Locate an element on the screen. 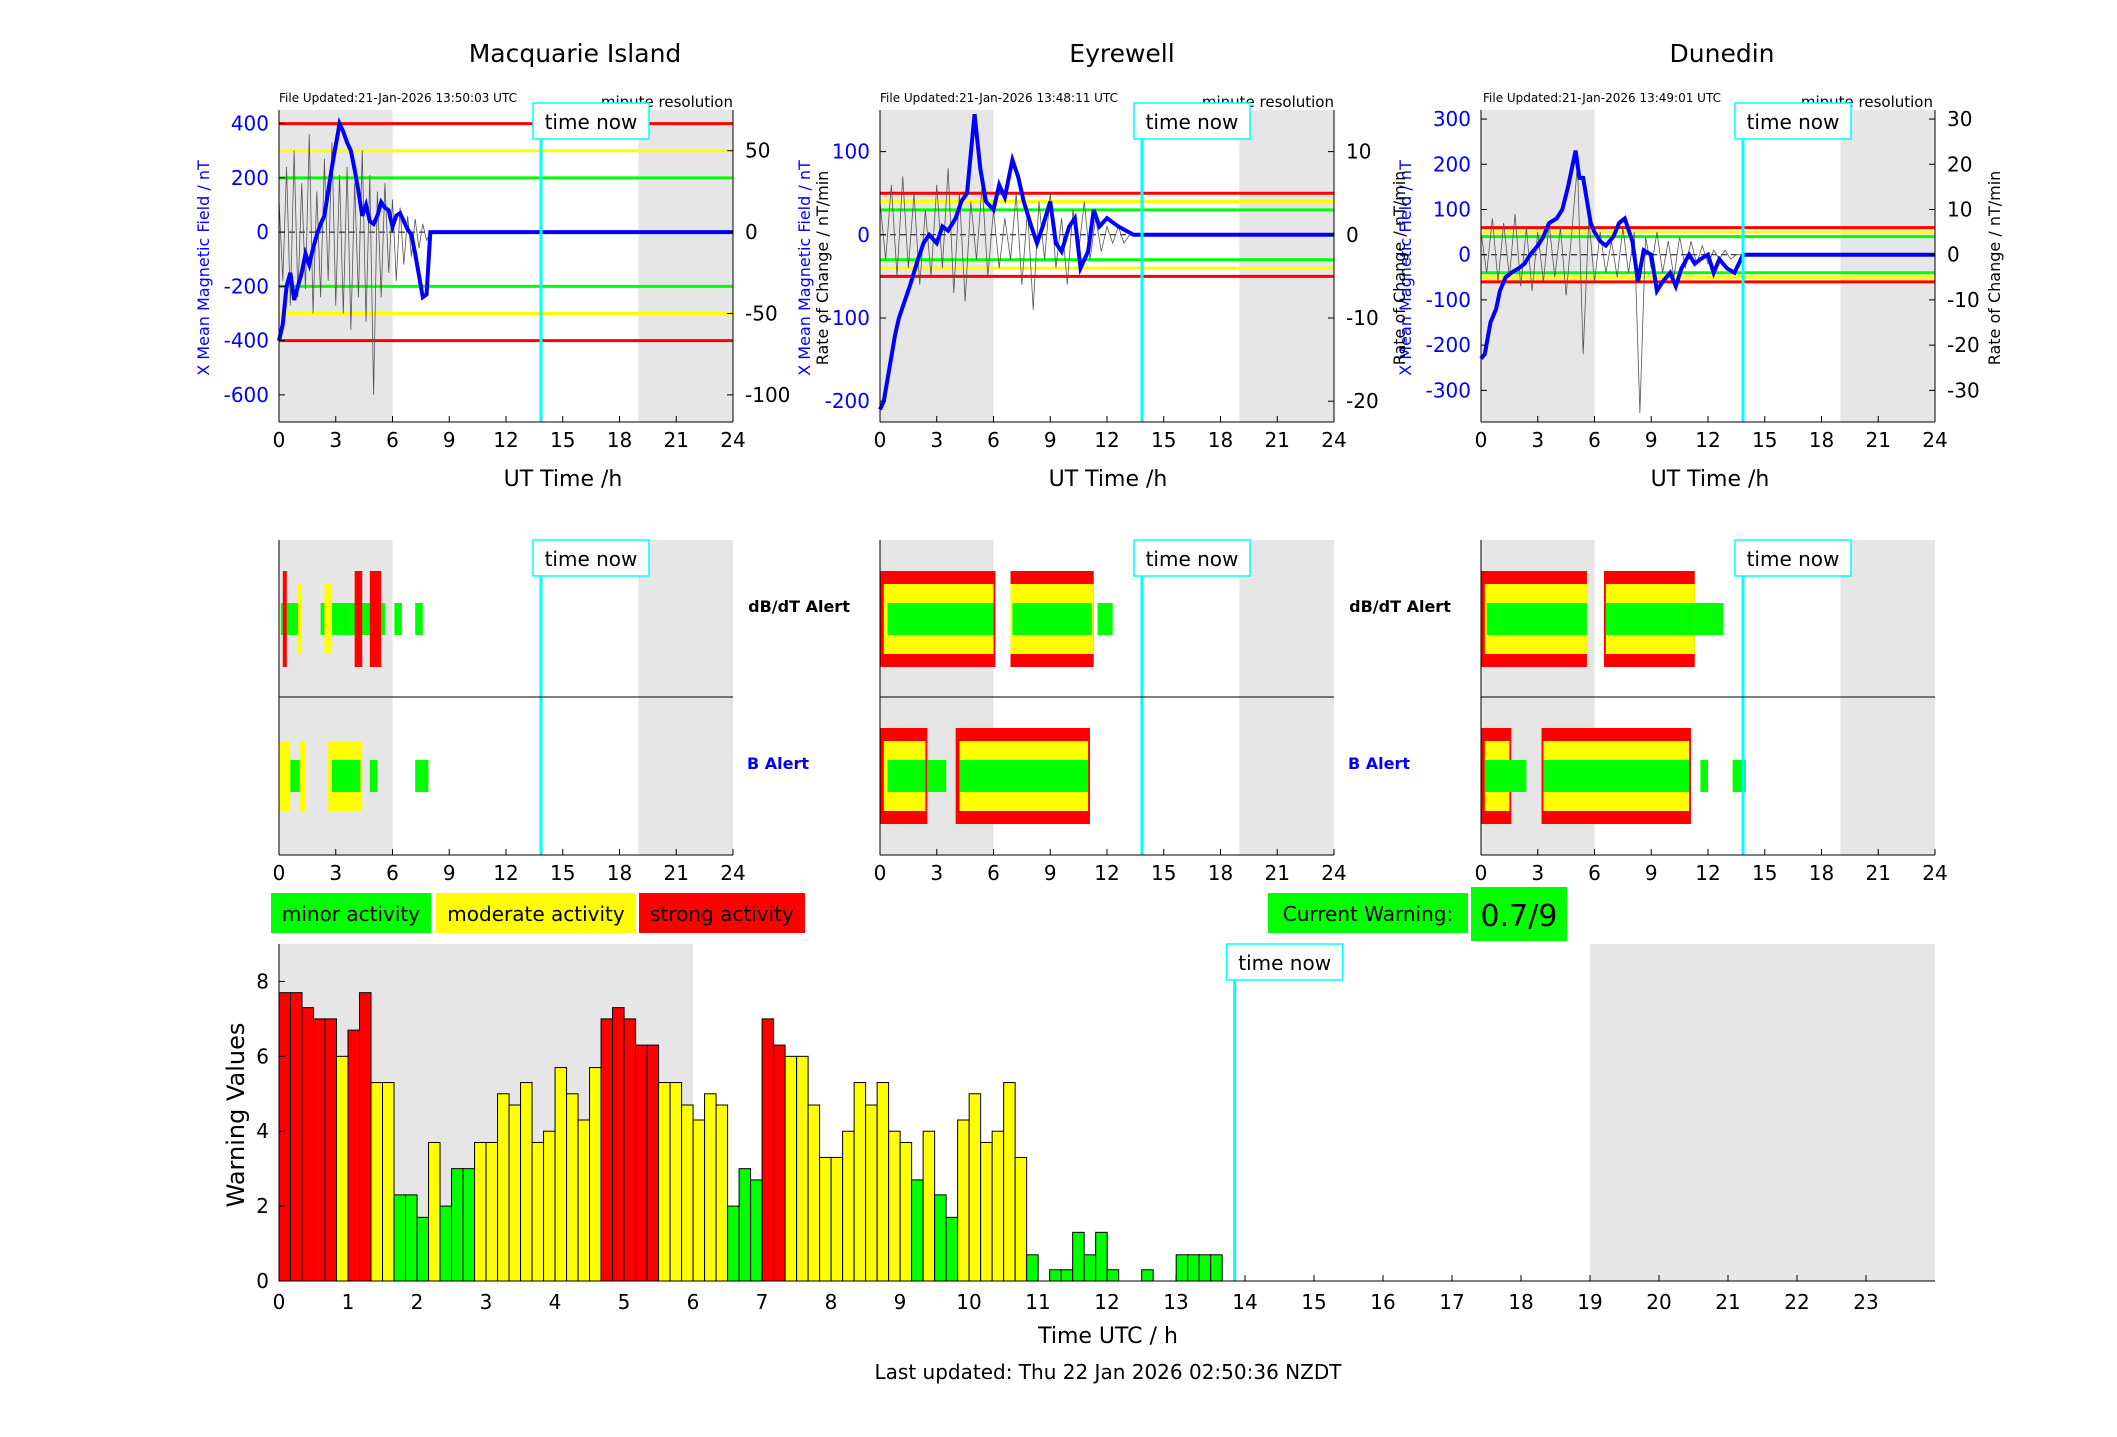 This screenshot has width=2117, height=1437. y-tick-label: 6 is located at coordinates (262, 1056).